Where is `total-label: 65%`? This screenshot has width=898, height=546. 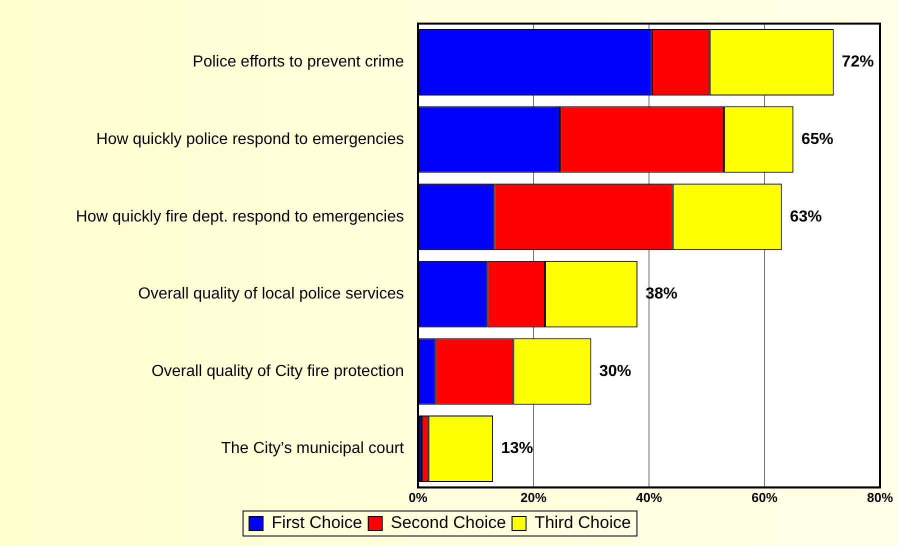 total-label: 65% is located at coordinates (817, 139).